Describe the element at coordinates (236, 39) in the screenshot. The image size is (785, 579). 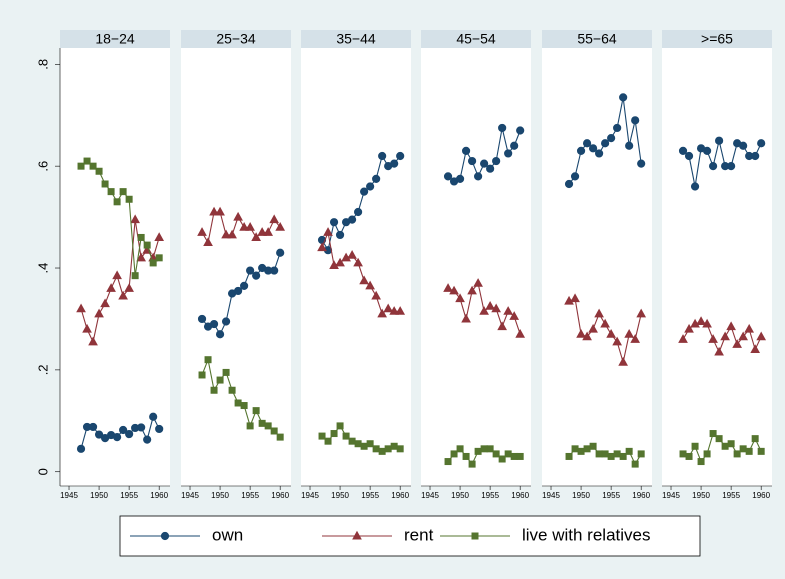
I see `panel-title: 25−34` at that location.